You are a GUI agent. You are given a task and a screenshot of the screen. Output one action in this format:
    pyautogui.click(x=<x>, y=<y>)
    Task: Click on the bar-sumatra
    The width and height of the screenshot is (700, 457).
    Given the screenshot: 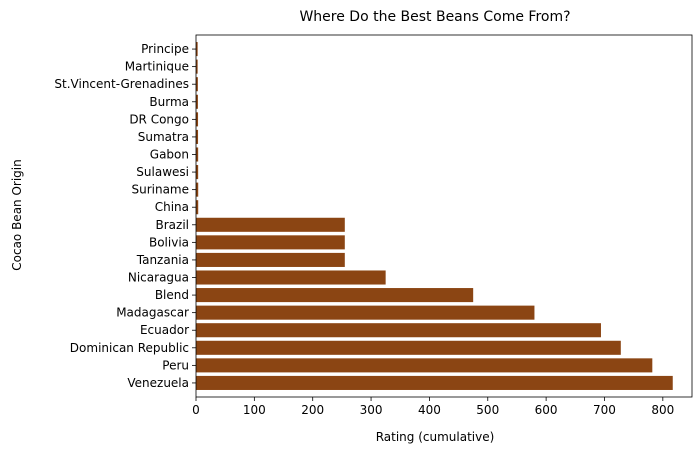 What is the action you would take?
    pyautogui.click(x=197, y=136)
    